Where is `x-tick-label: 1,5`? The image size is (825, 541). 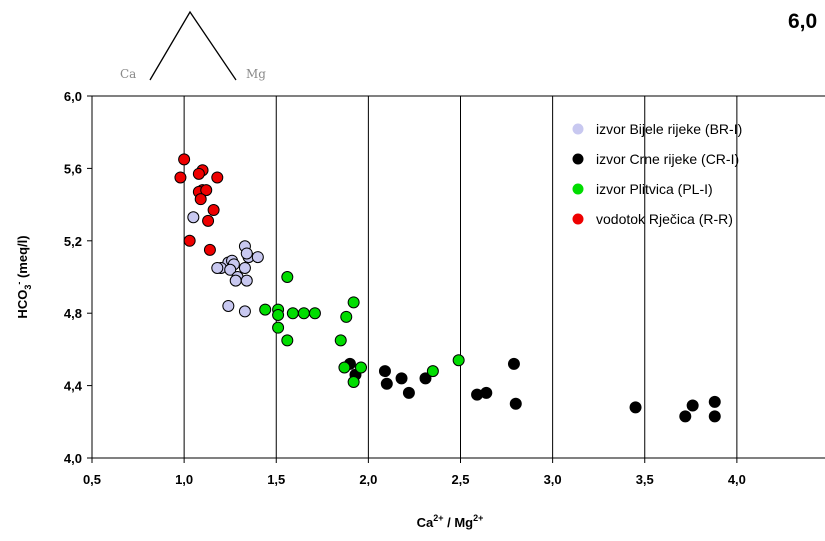 x-tick-label: 1,5 is located at coordinates (276, 479).